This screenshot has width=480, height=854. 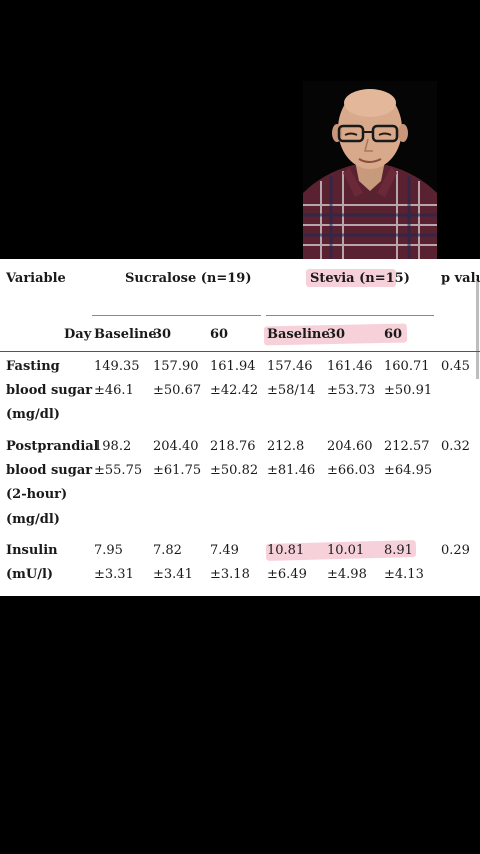 I want to click on p-value: 0.45, so click(x=455, y=366).